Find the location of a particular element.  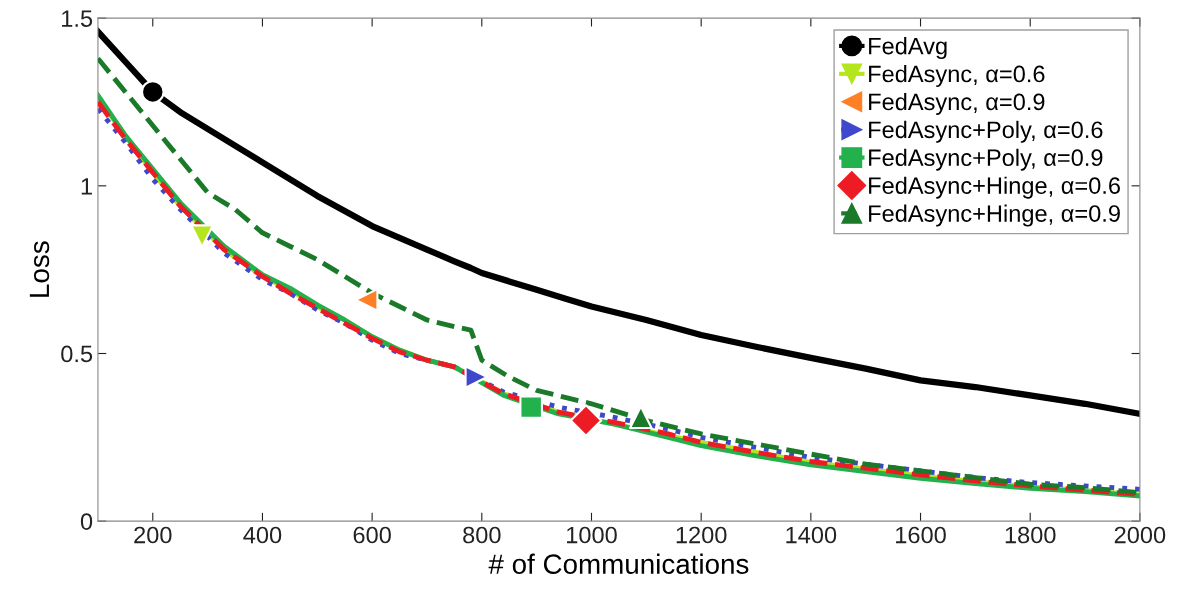

x-tick-label: 2000 is located at coordinates (1140, 535).